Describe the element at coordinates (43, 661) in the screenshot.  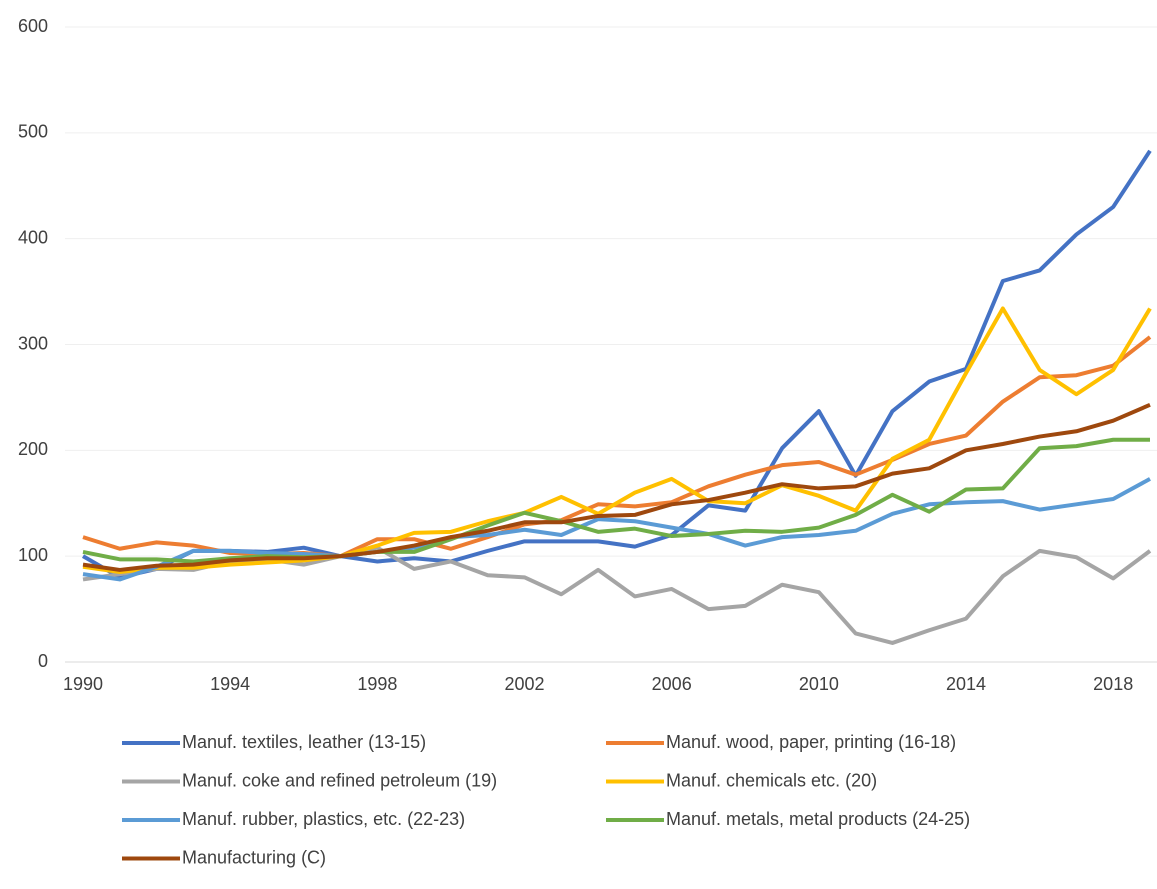
I see `y-tick-label: 0` at that location.